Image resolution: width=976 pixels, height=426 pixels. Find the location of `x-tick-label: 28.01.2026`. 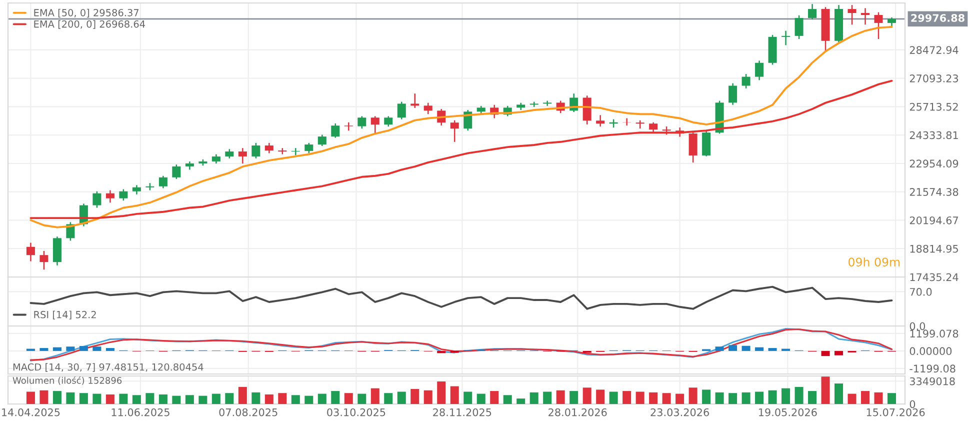

x-tick-label: 28.01.2026 is located at coordinates (577, 412).